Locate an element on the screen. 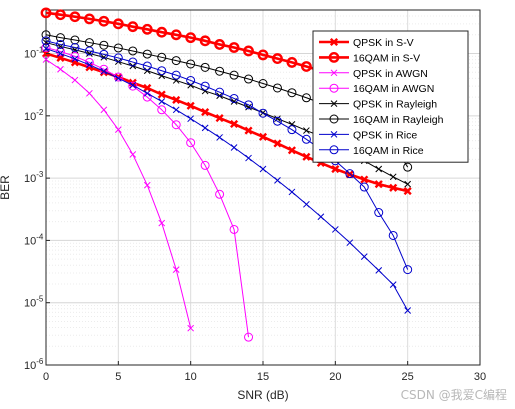 The width and height of the screenshot is (515, 409). legend-label: QPSK in AWGN is located at coordinates (390, 74).